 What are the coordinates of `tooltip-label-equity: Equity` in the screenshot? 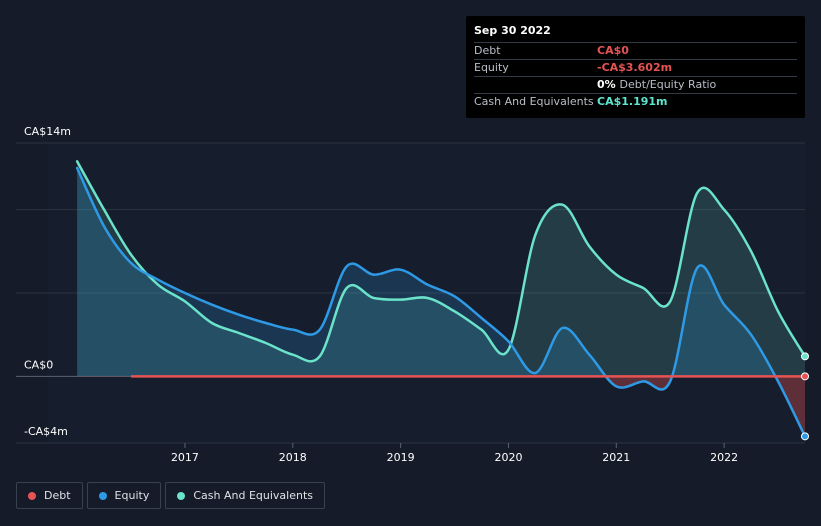 It's located at (491, 67).